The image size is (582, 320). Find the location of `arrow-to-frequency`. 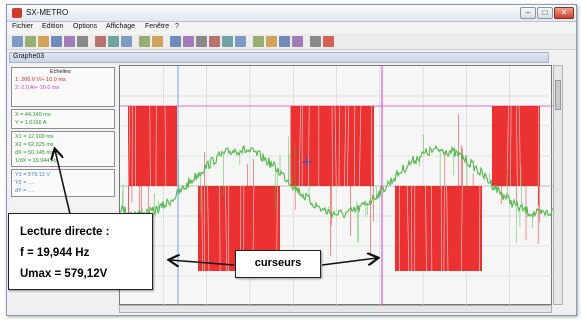

arrow-to-frequency is located at coordinates (63, 182).